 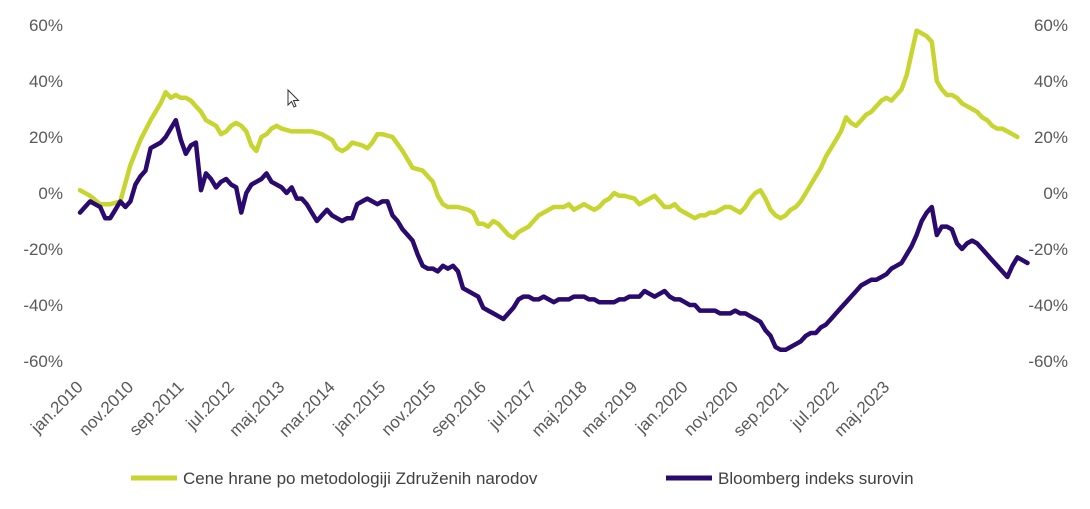 What do you see at coordinates (43, 305) in the screenshot?
I see `y-left-tick-label: -40%` at bounding box center [43, 305].